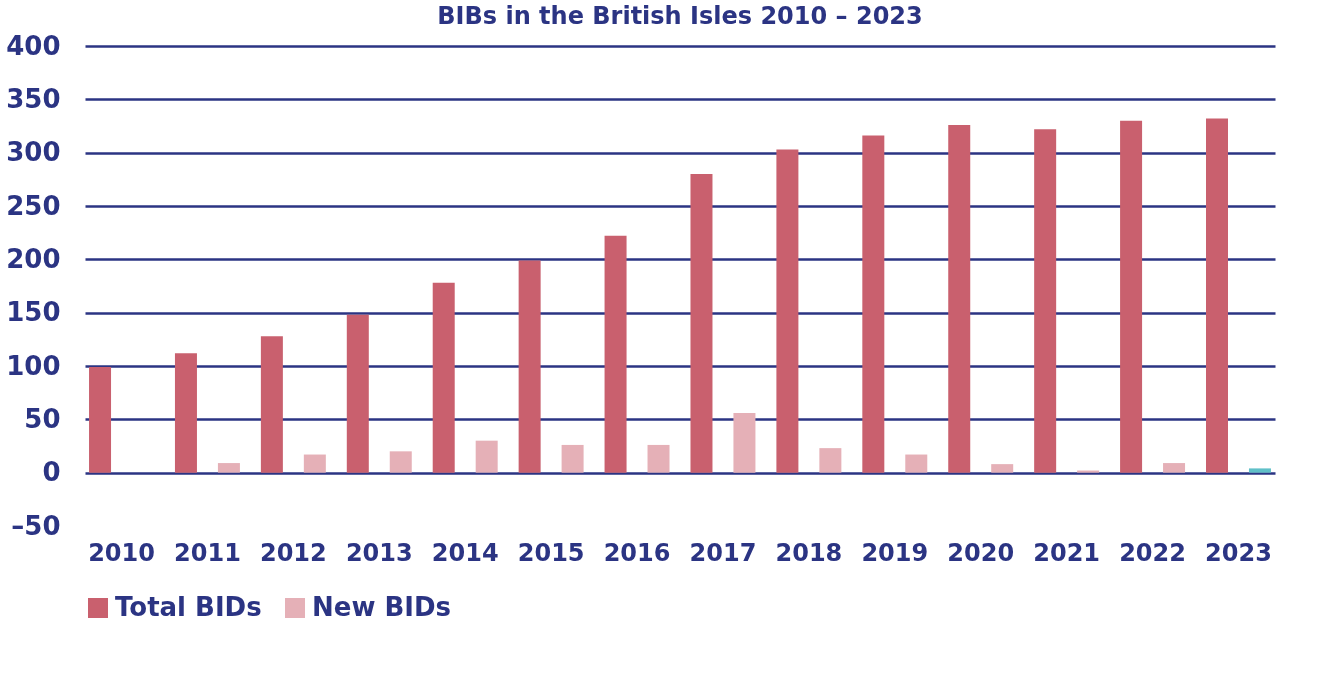 The height and width of the screenshot is (691, 1327). Describe the element at coordinates (42, 418) in the screenshot. I see `y-tick-label: 50` at that location.